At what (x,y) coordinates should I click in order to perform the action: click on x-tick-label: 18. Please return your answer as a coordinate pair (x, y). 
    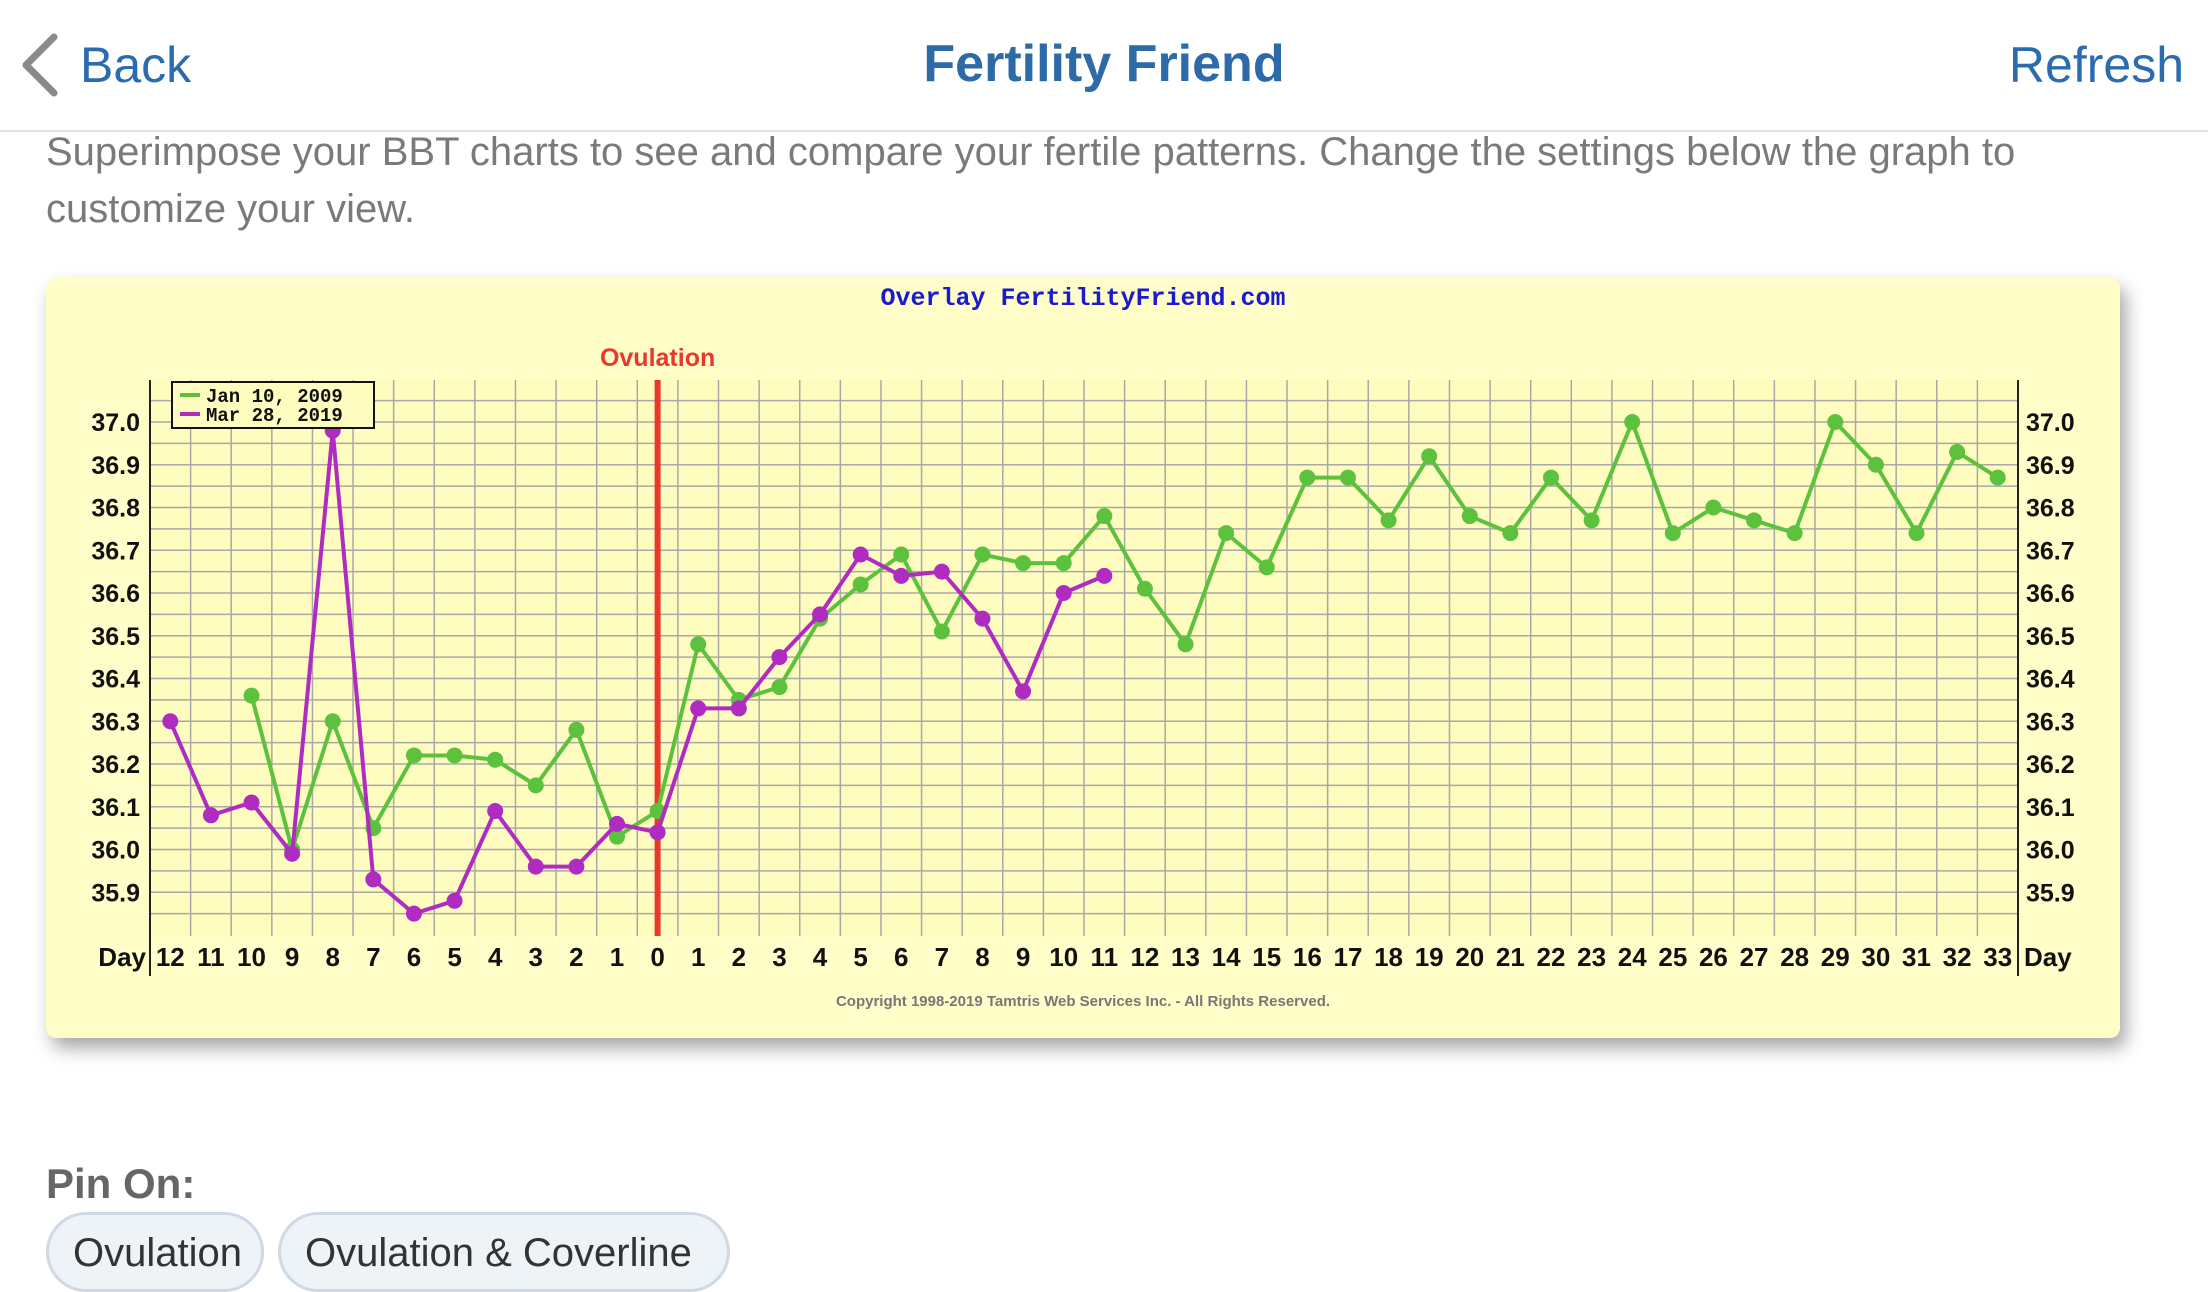
    Looking at the image, I should click on (1388, 957).